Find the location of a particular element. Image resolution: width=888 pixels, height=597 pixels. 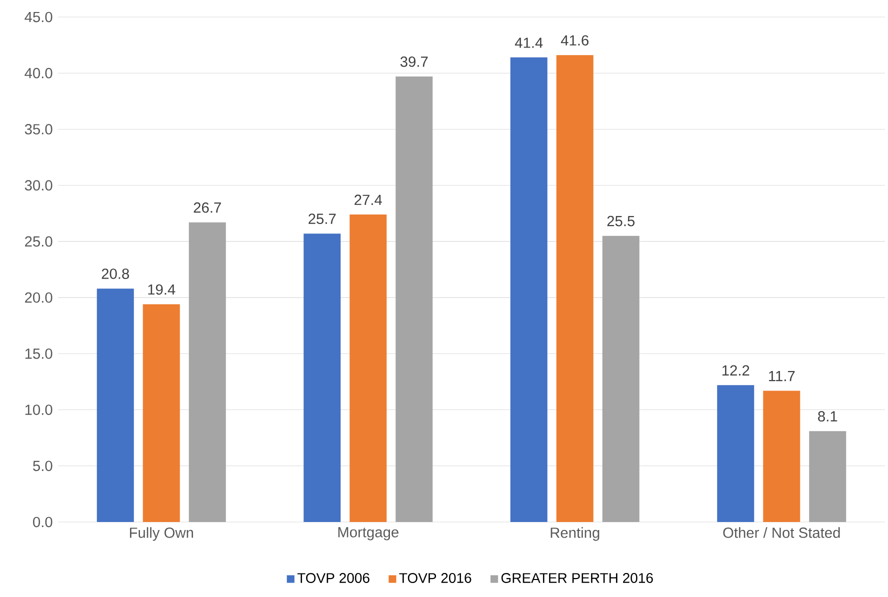

data-label: 11.7 is located at coordinates (782, 376).